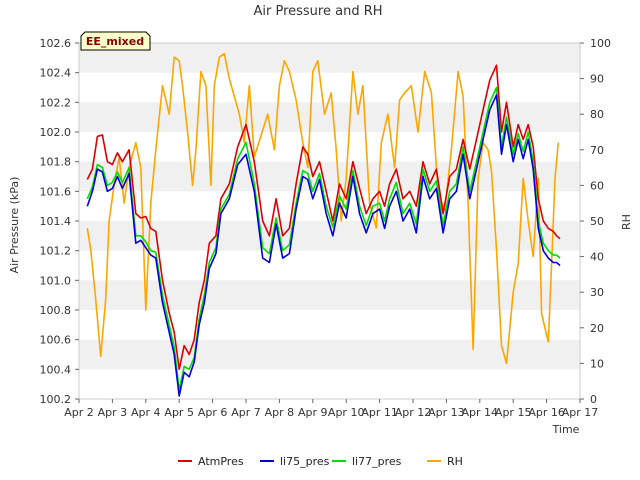  I want to click on chart-title: Air Pressure and RH, so click(317, 11).